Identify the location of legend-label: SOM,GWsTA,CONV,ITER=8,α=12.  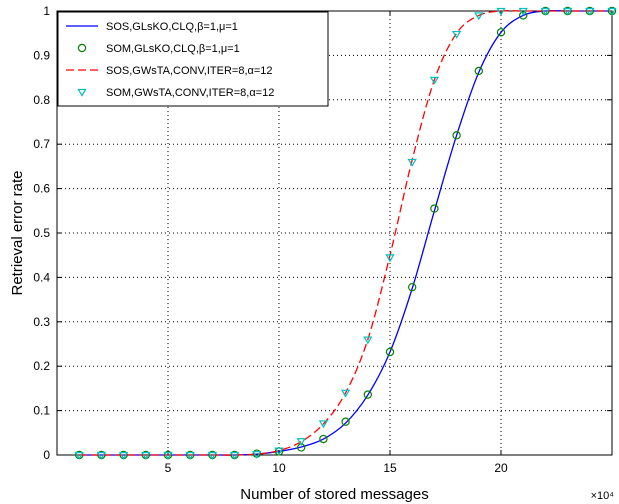
(190, 93).